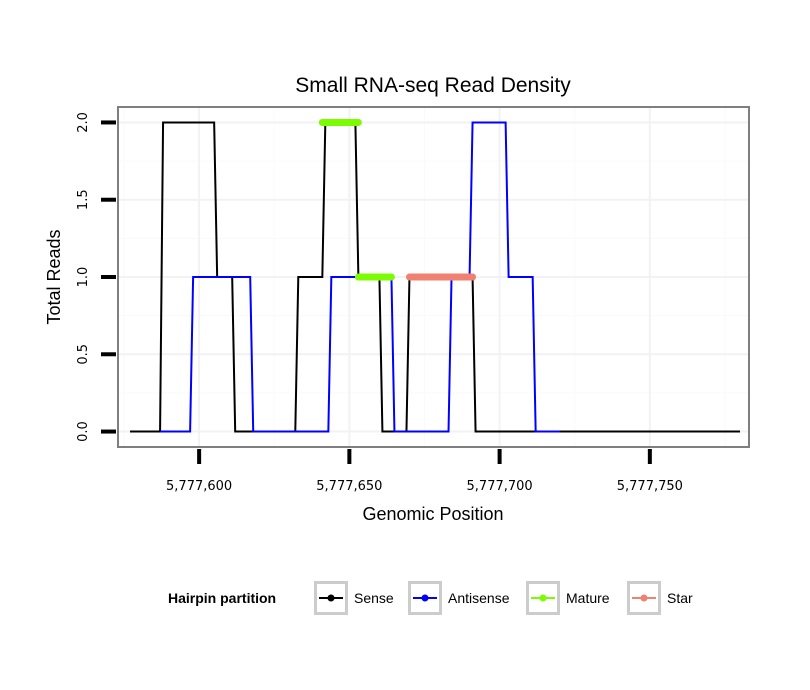 The width and height of the screenshot is (810, 690). Describe the element at coordinates (83, 122) in the screenshot. I see `y-tick-label-4: 2.0` at that location.